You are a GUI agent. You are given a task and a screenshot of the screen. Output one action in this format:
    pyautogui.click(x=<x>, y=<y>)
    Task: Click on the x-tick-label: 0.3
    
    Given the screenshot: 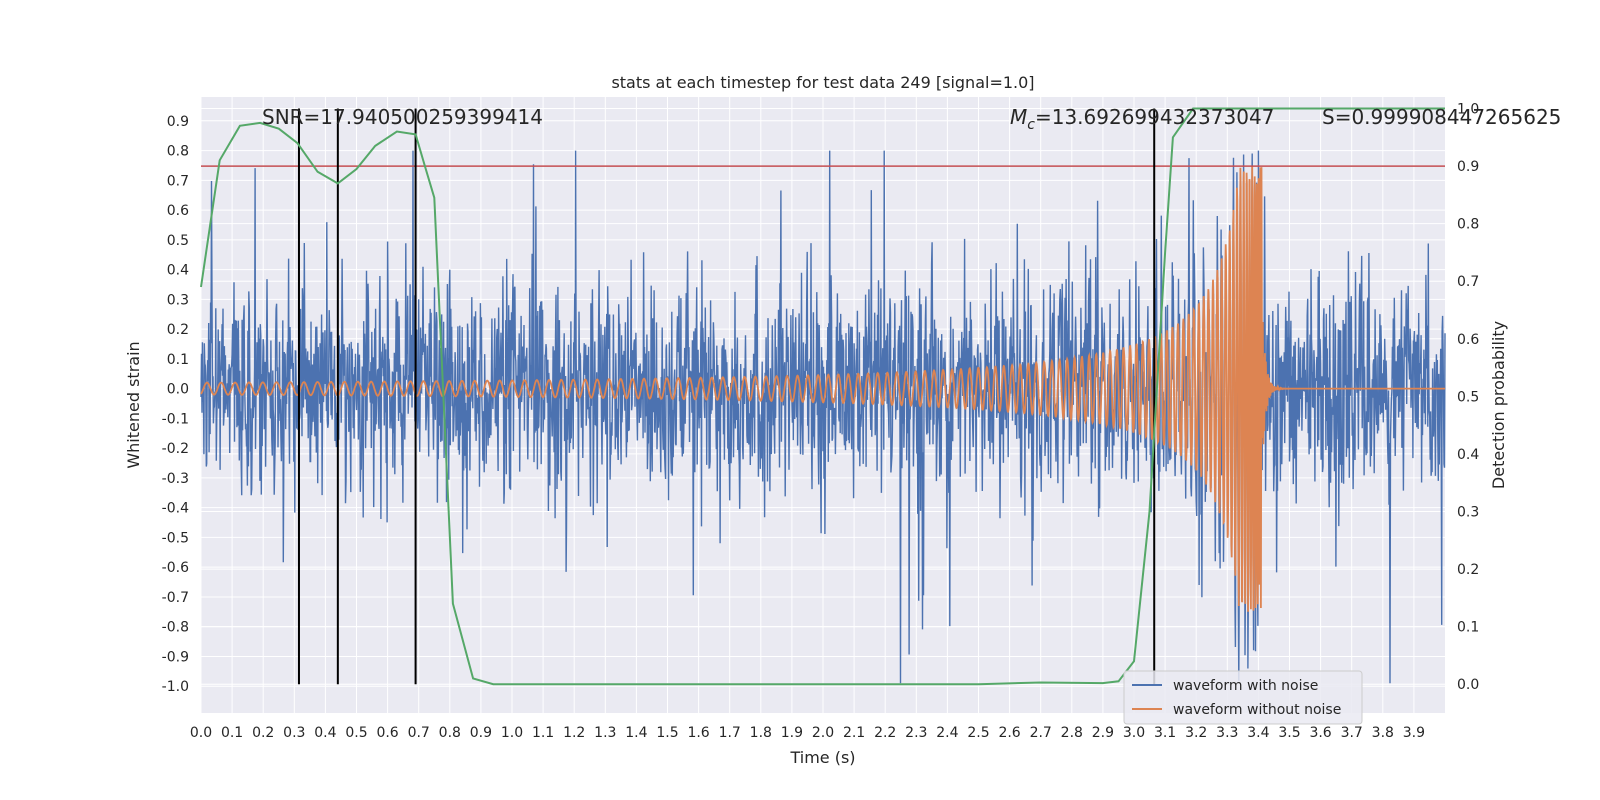 What is the action you would take?
    pyautogui.click(x=294, y=733)
    